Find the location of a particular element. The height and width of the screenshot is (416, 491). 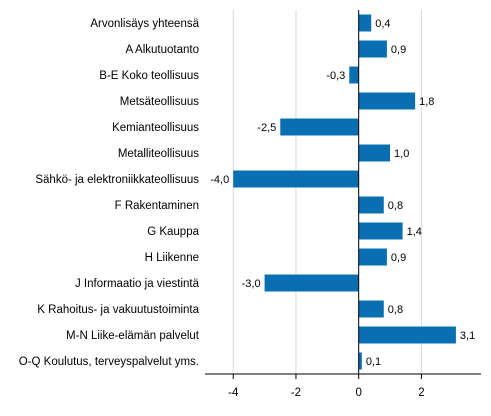

value-label: 1,0 is located at coordinates (401, 154).